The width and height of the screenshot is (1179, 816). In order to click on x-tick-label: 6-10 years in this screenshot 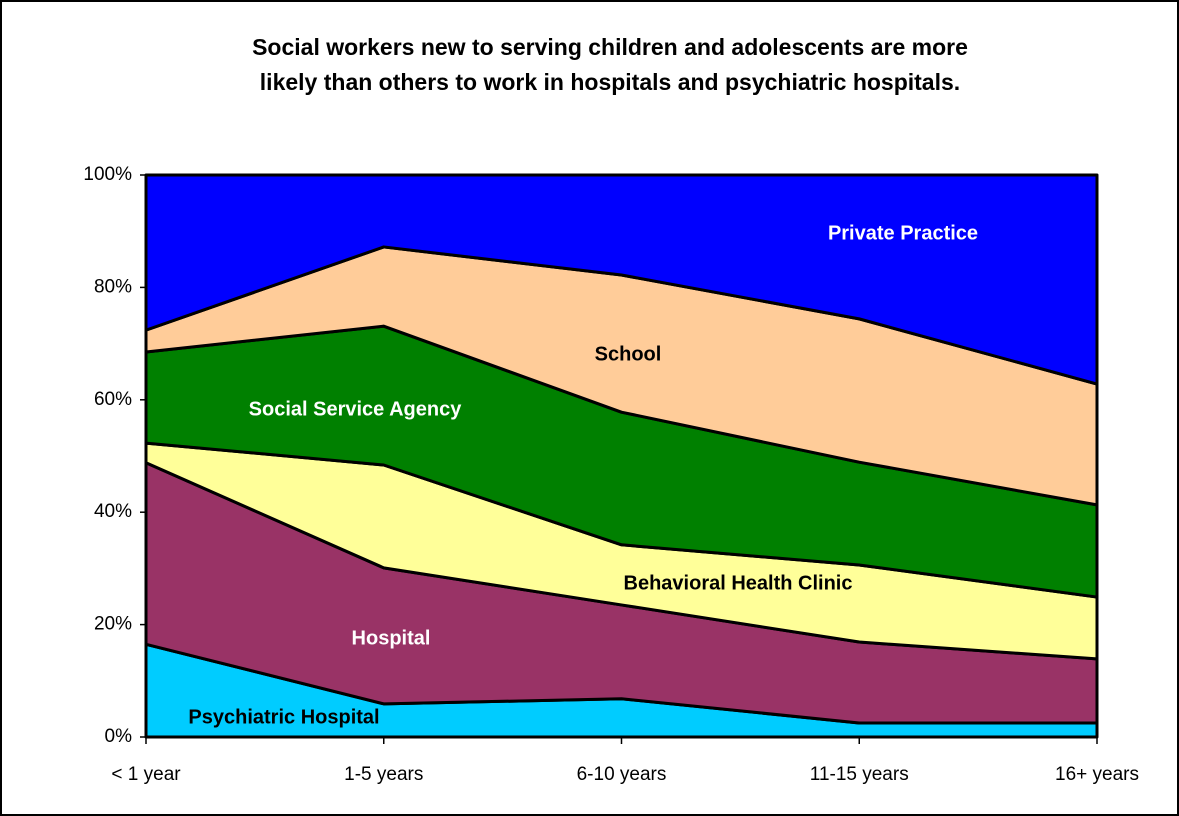, I will do `click(622, 774)`.